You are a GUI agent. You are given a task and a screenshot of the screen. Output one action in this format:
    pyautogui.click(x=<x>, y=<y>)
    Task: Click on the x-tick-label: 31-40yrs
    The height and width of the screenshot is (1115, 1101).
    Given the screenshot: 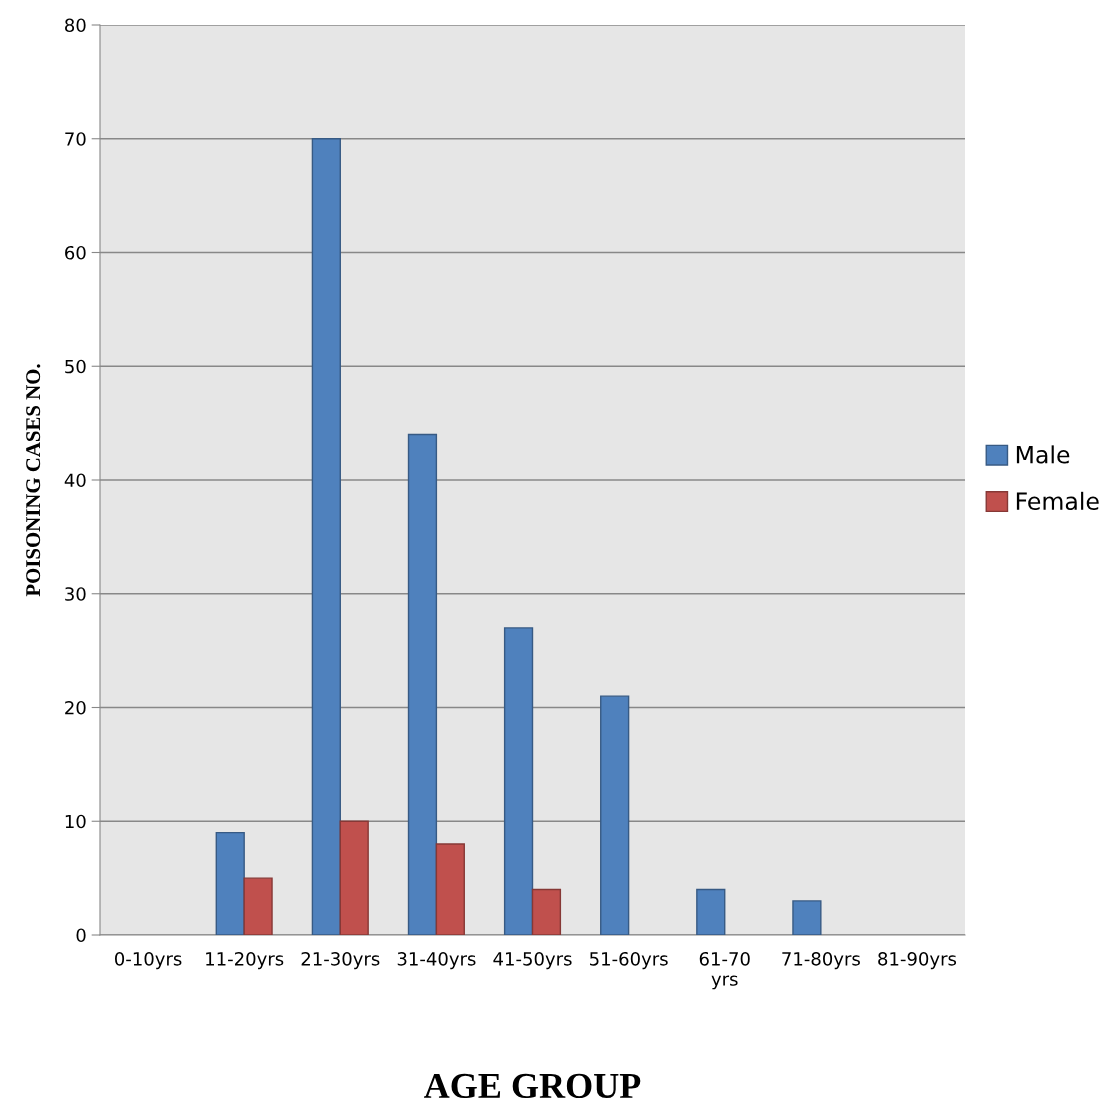 What is the action you would take?
    pyautogui.click(x=436, y=960)
    